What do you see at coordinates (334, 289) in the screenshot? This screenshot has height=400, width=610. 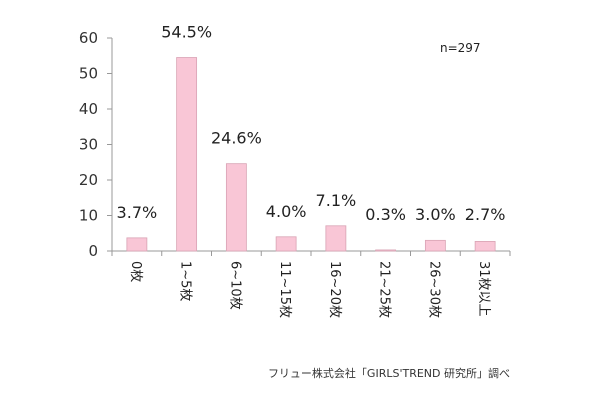 I see `category-label: 16~20枚` at bounding box center [334, 289].